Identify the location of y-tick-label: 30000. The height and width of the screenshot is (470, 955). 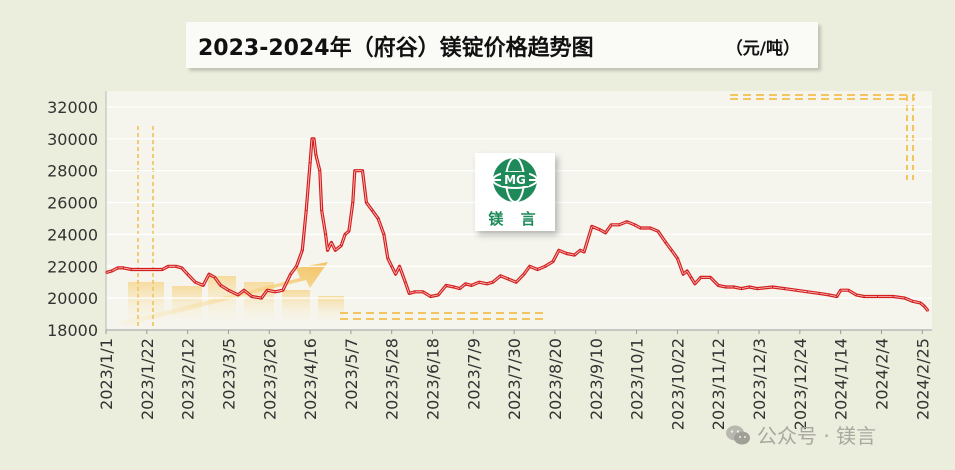
(72, 139).